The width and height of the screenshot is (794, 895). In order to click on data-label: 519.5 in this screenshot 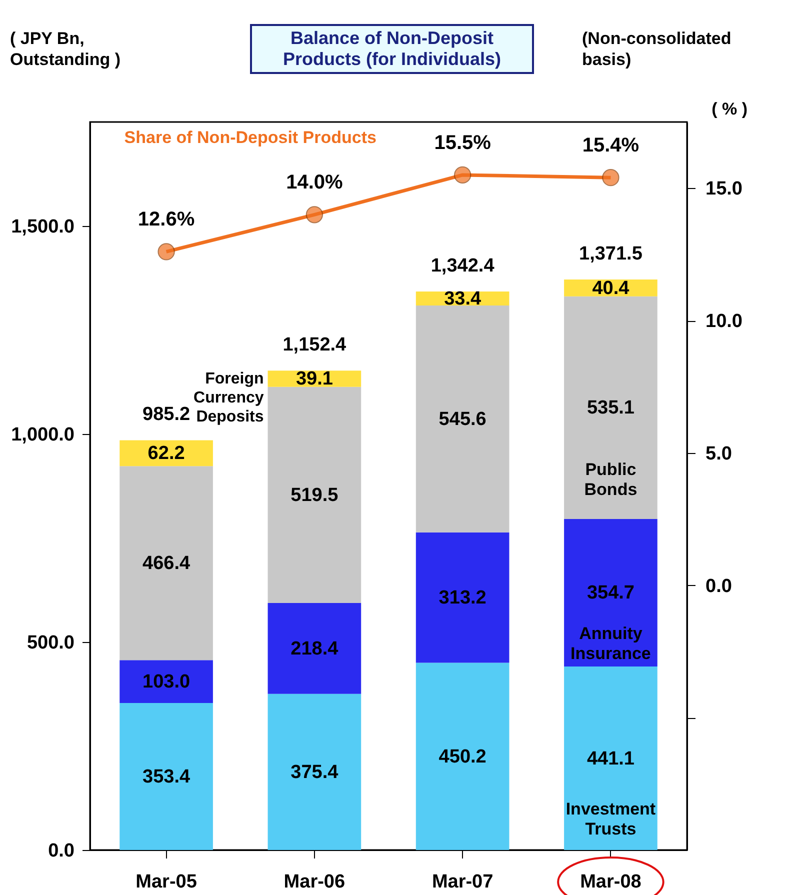, I will do `click(314, 495)`.